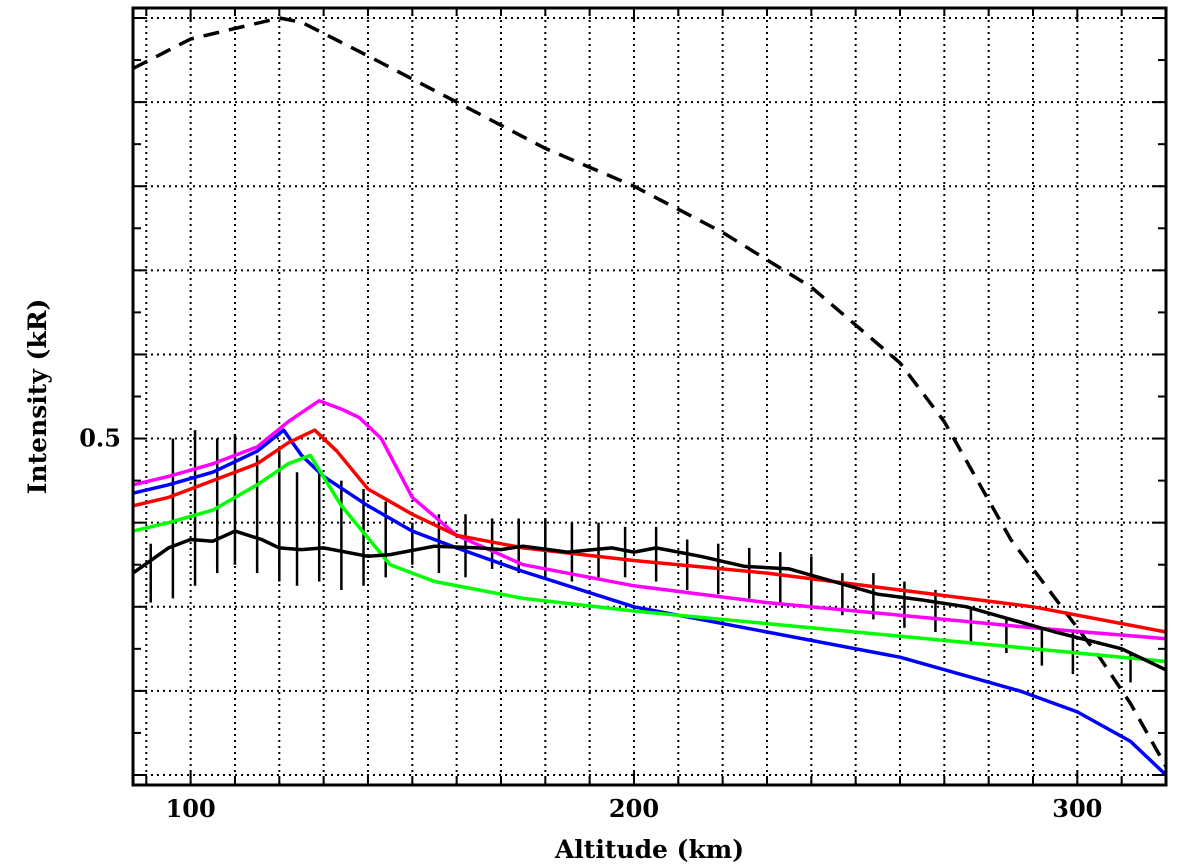 Image resolution: width=1177 pixels, height=864 pixels. What do you see at coordinates (649, 849) in the screenshot?
I see `x-axis-label: Altitude (km)` at bounding box center [649, 849].